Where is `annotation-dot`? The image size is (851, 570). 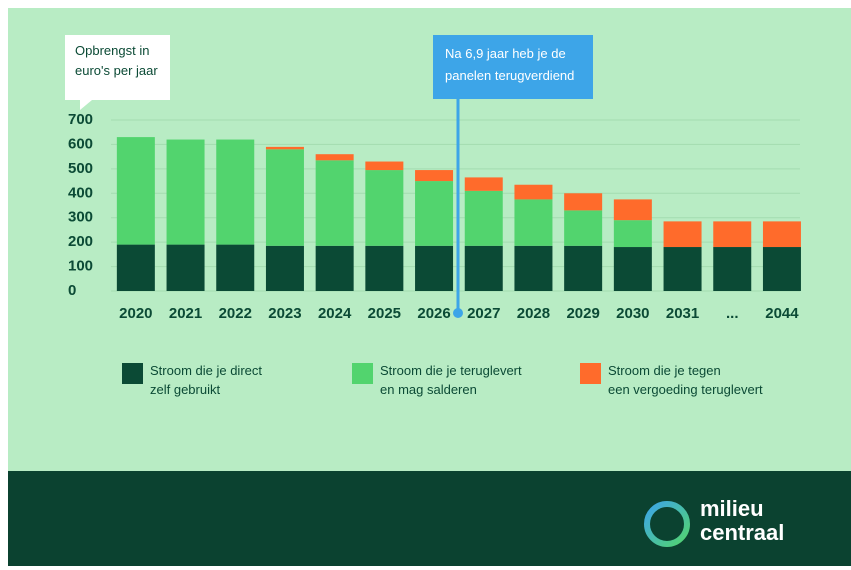
annotation-dot is located at coordinates (458, 313).